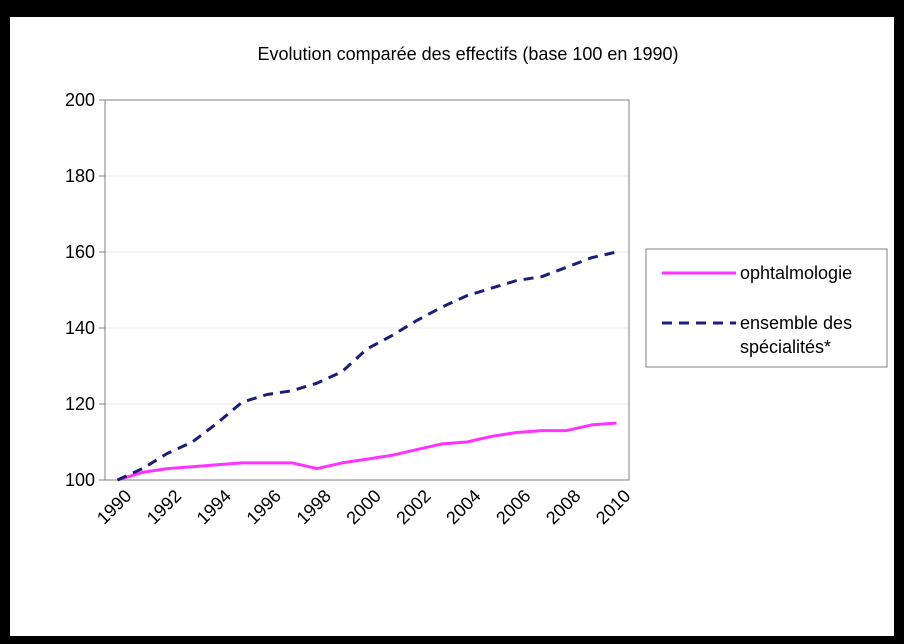 This screenshot has width=904, height=644. I want to click on x-tick-label: 2004, so click(463, 507).